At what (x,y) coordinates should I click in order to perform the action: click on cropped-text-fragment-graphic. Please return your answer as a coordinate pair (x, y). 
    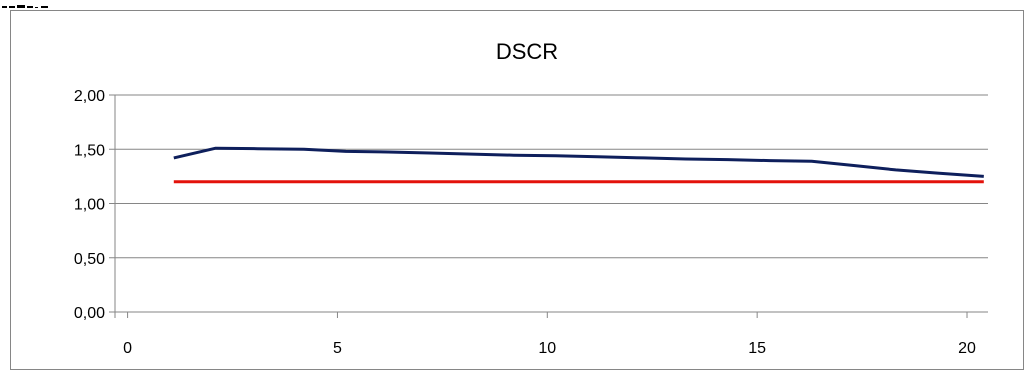
    Looking at the image, I should click on (25, 6).